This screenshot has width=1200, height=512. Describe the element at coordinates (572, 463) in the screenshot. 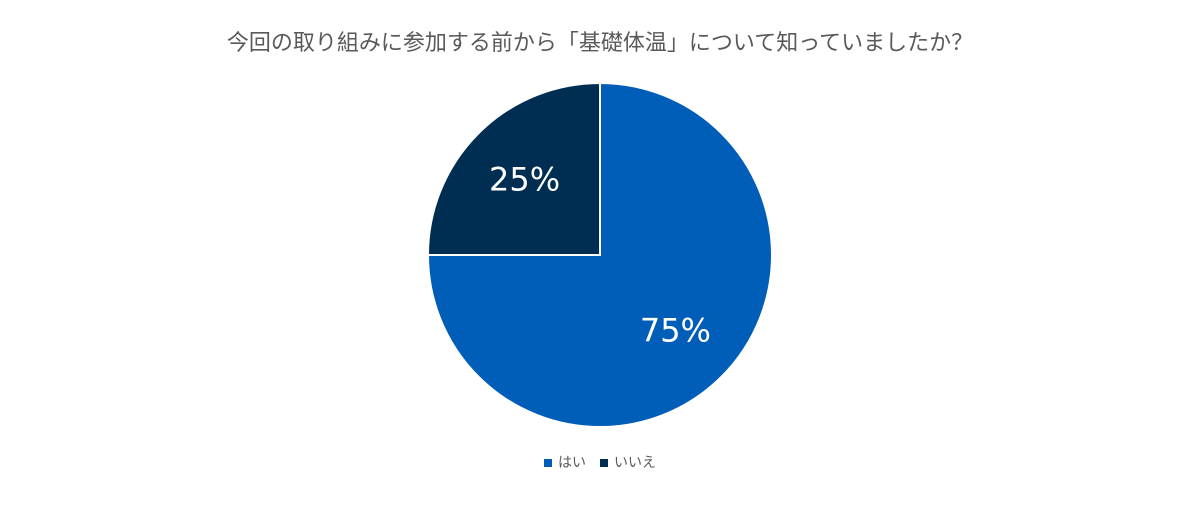

I see `legend-label-1: はい` at that location.